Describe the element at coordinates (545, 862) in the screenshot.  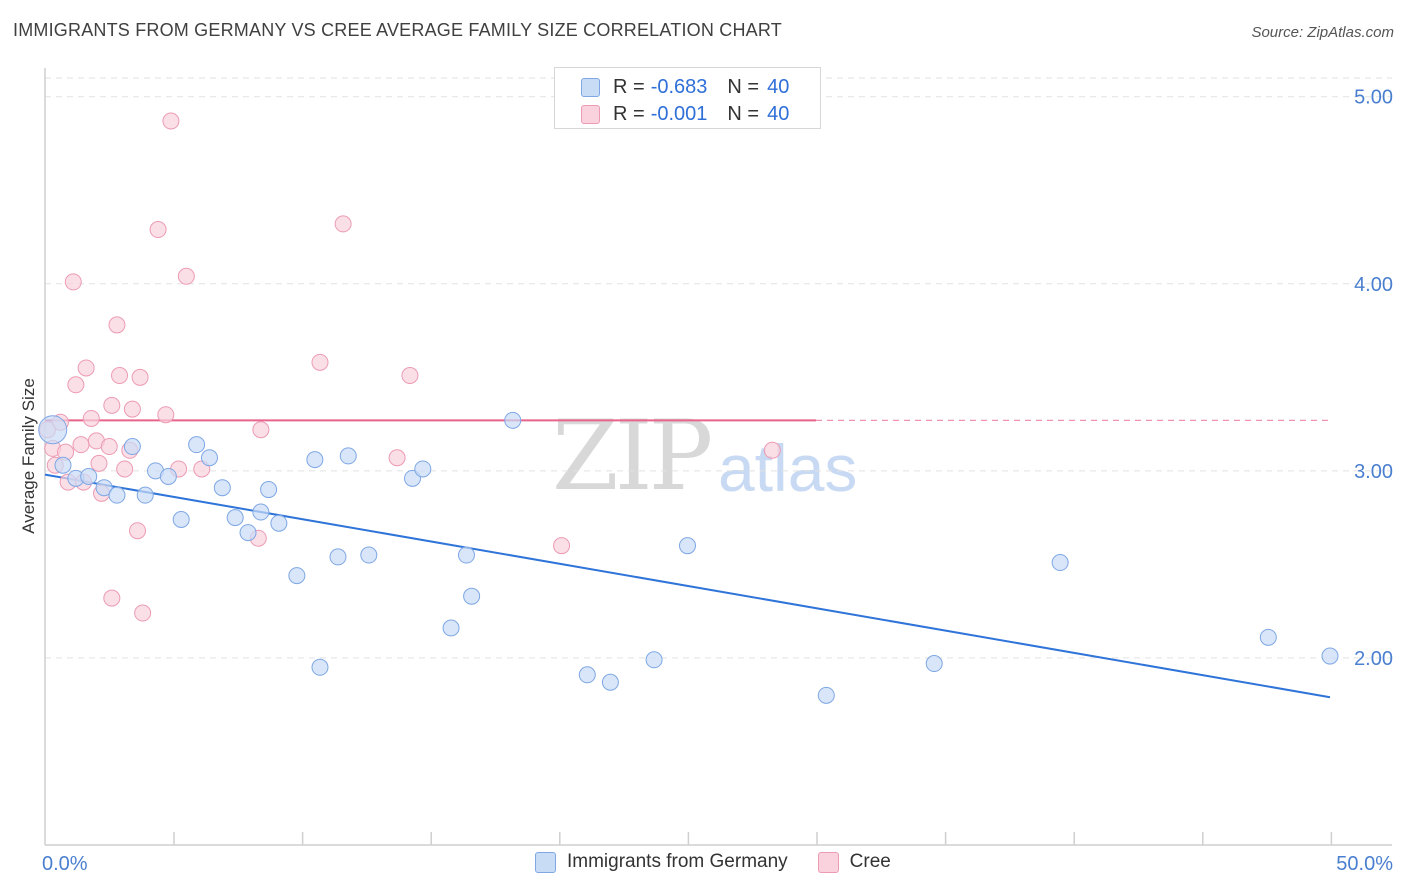
I see `series-swatch-germany` at that location.